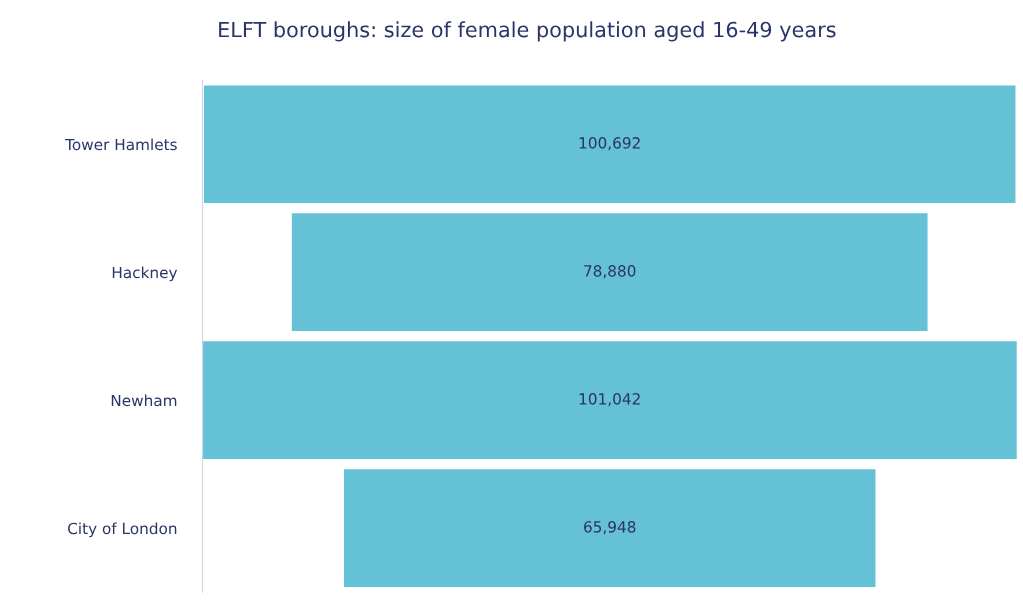  What do you see at coordinates (610, 528) in the screenshot?
I see `data-label: 65,948` at bounding box center [610, 528].